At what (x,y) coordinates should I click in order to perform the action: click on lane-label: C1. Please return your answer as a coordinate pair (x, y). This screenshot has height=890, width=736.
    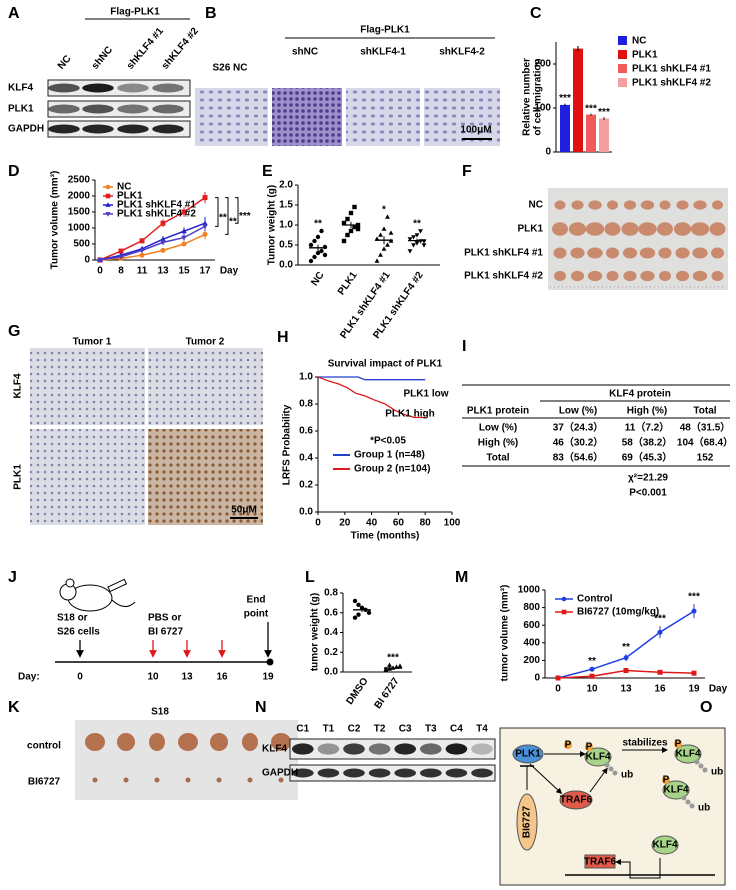
    Looking at the image, I should click on (302, 729).